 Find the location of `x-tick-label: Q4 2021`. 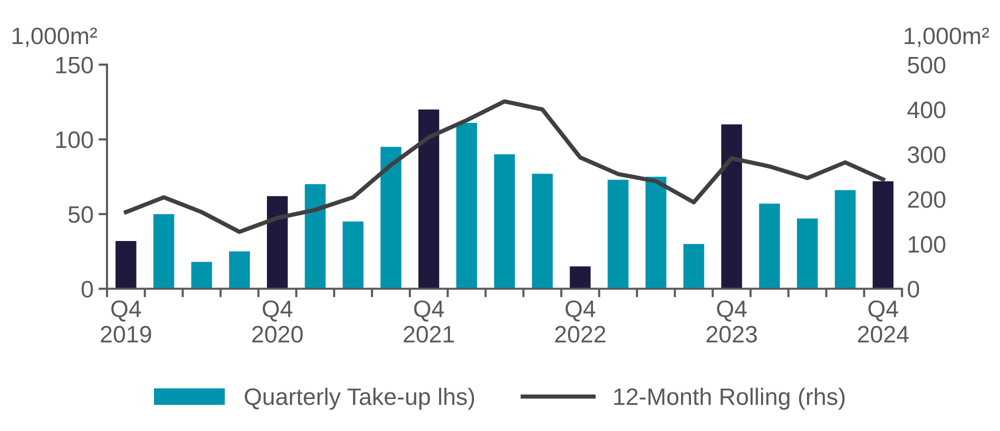

x-tick-label: Q4 2021 is located at coordinates (429, 321).